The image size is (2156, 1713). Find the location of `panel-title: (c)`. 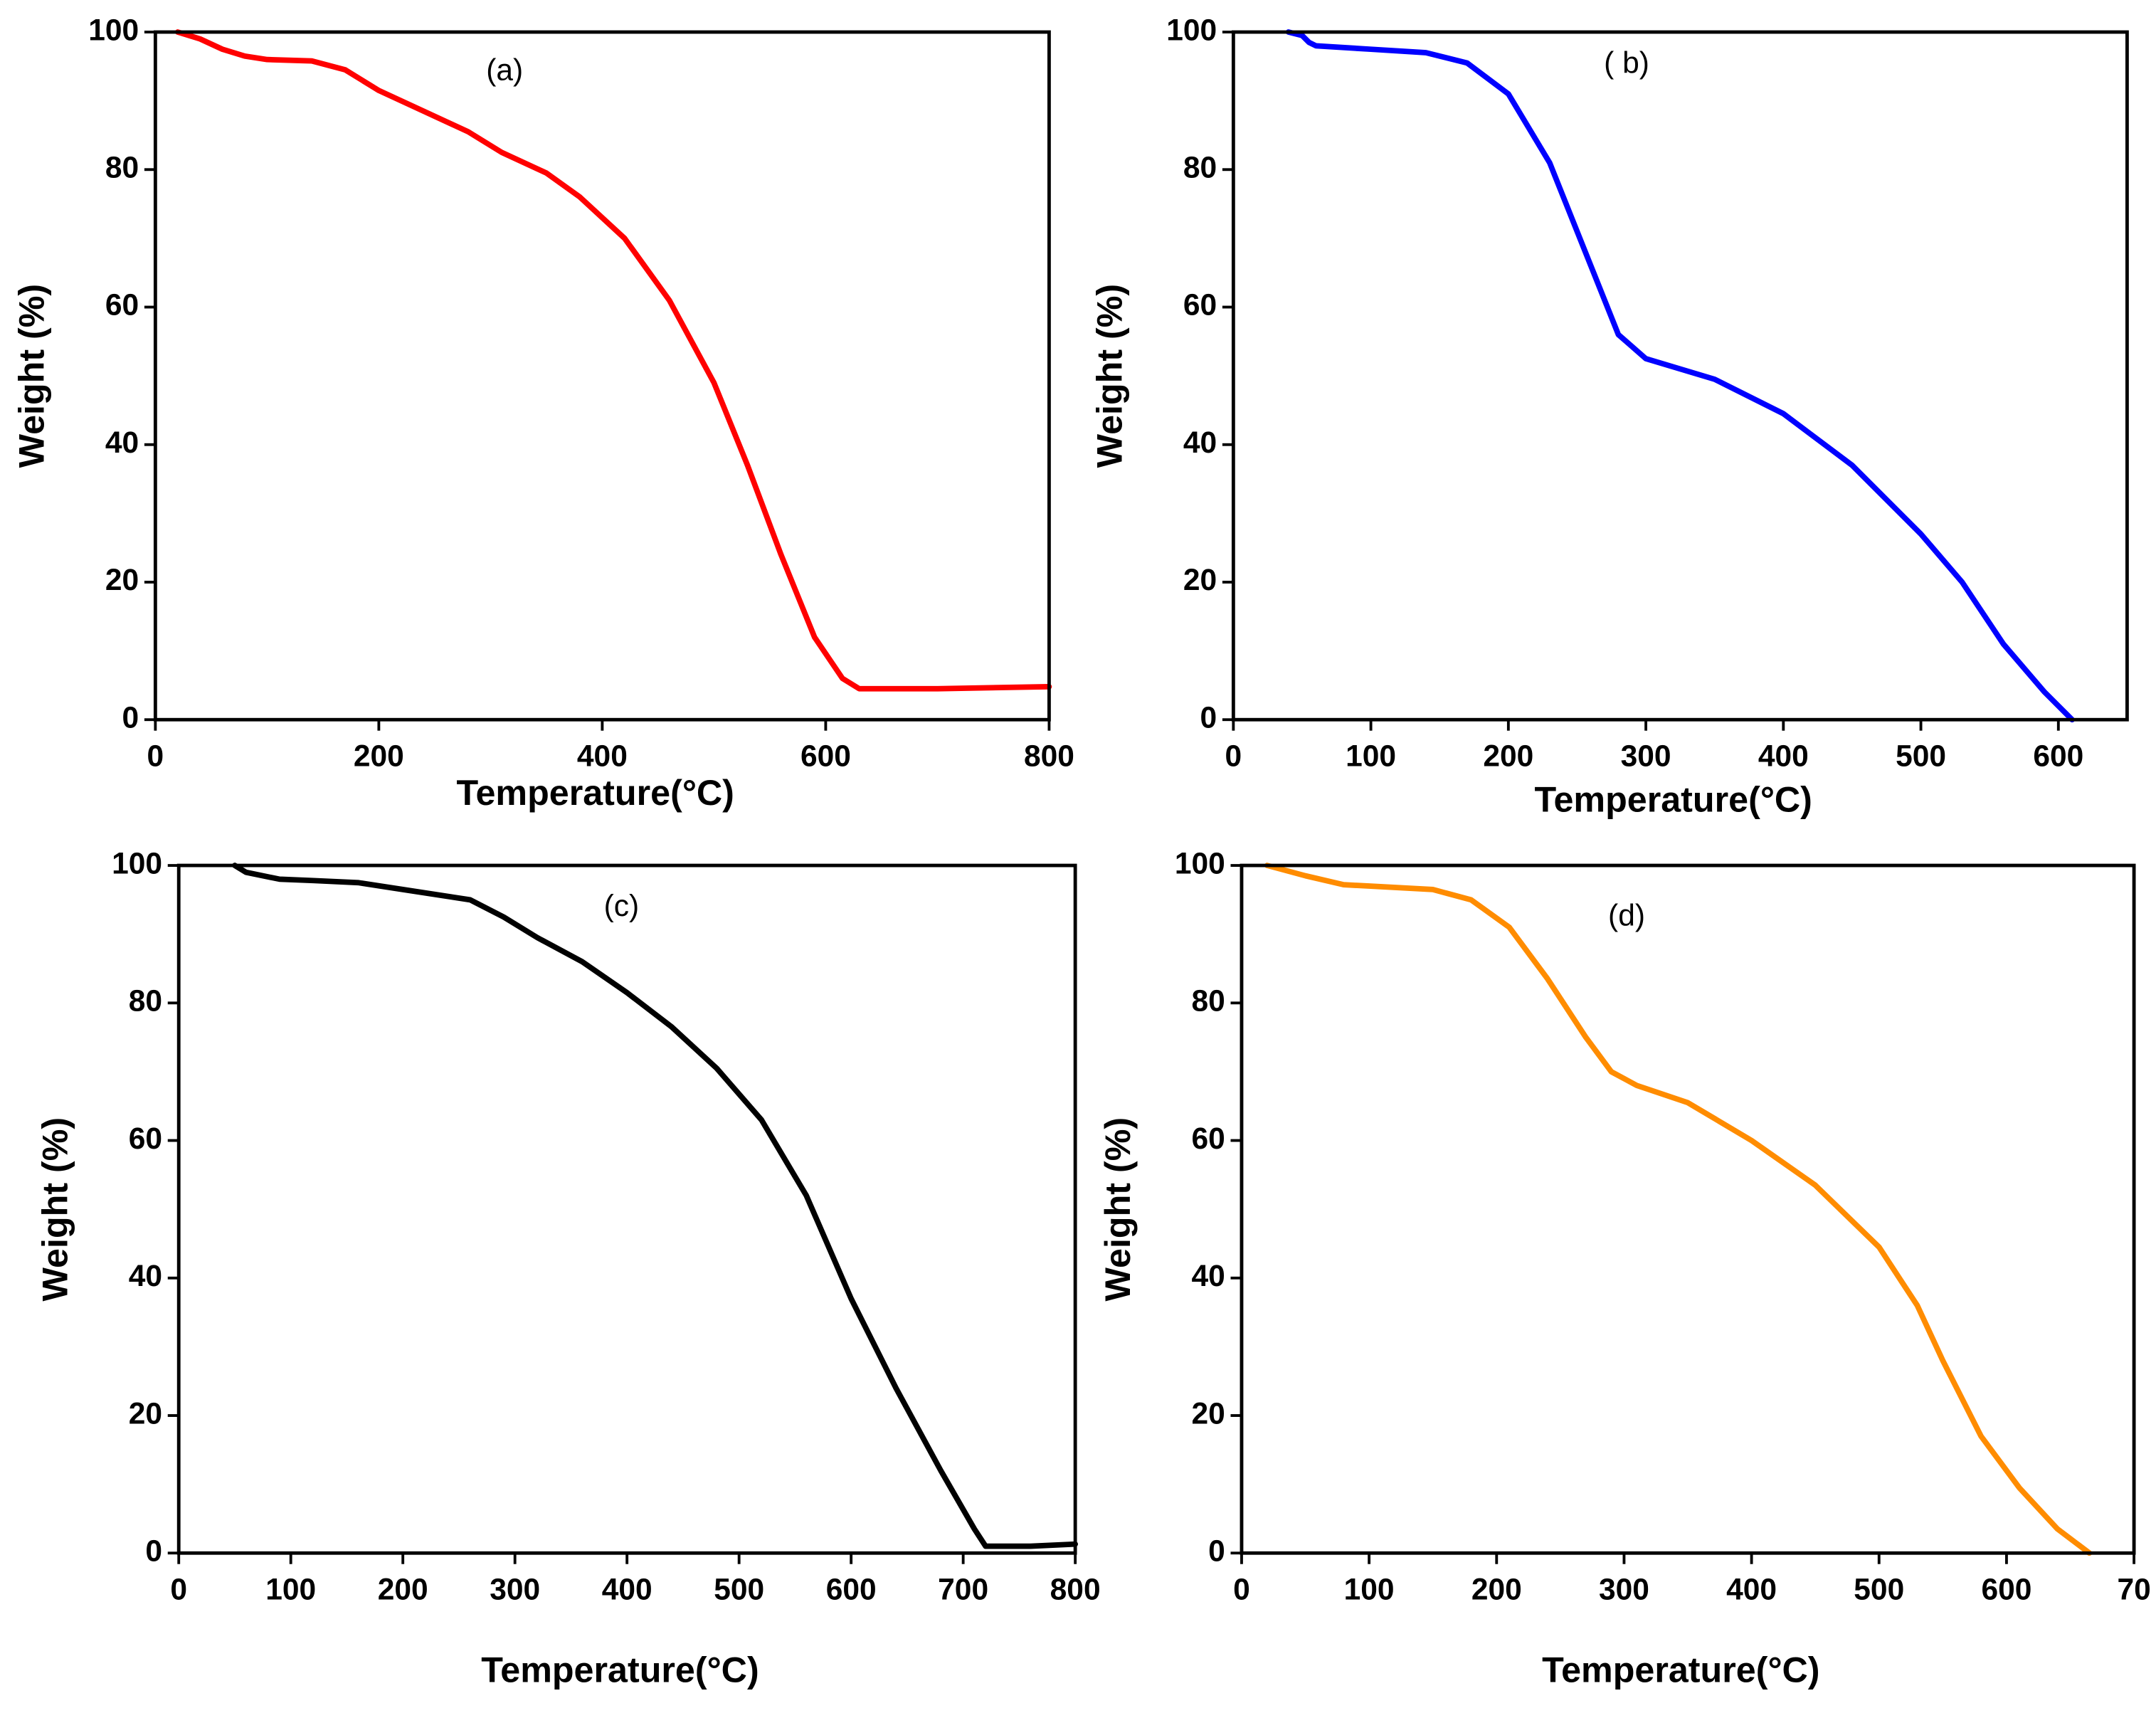

panel-title: (c) is located at coordinates (622, 906).